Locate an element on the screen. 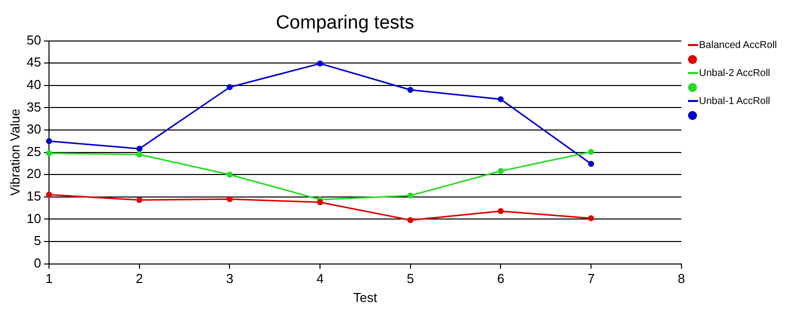  x-tick-label: 2 is located at coordinates (140, 278).